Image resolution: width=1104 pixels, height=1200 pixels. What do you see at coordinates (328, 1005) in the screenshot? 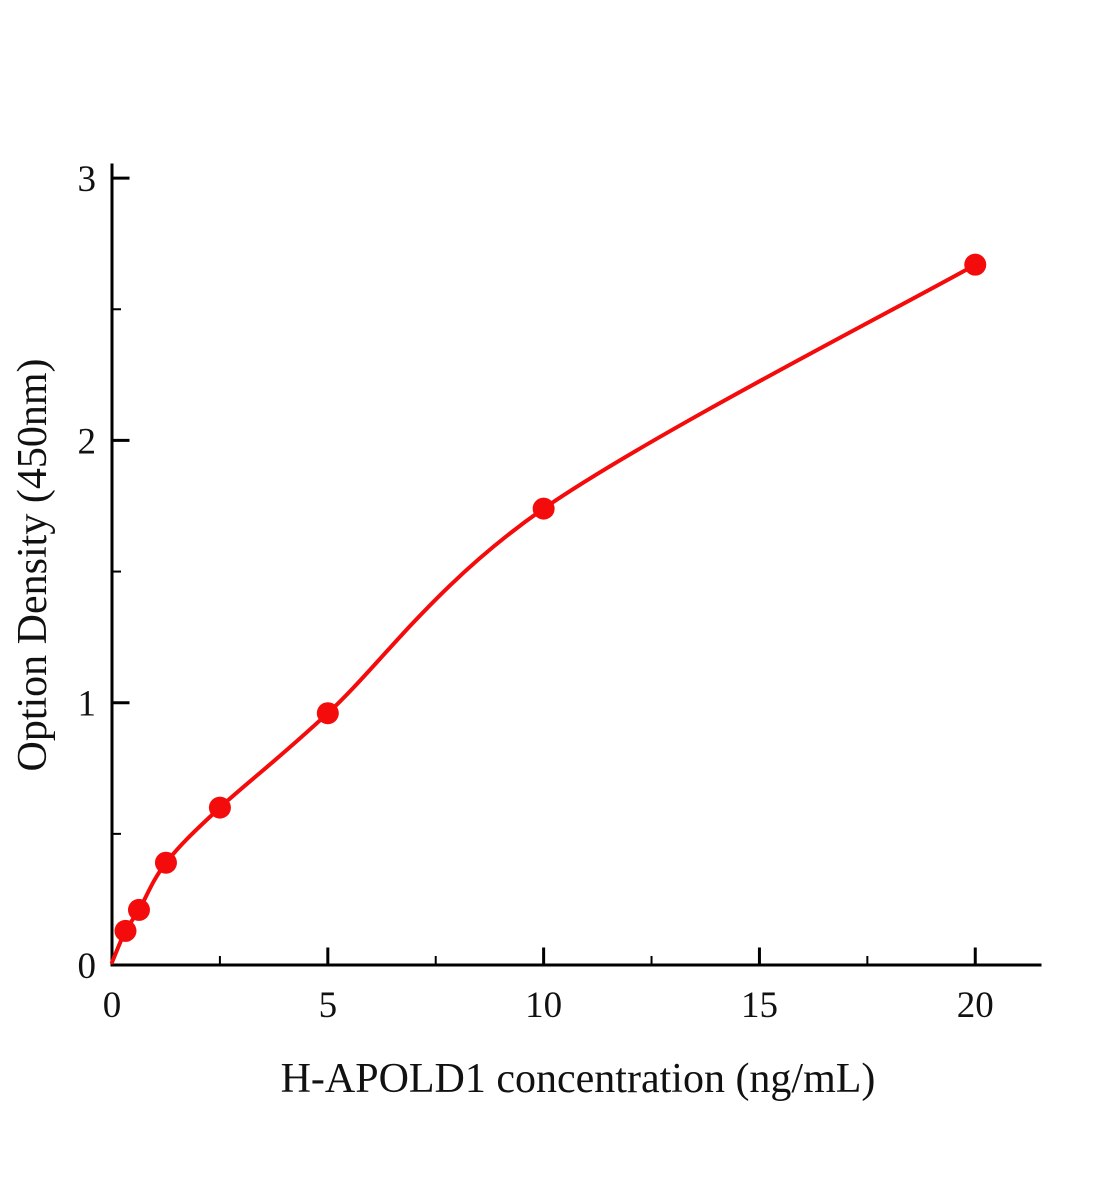
I see `x-tick-label: 5` at bounding box center [328, 1005].